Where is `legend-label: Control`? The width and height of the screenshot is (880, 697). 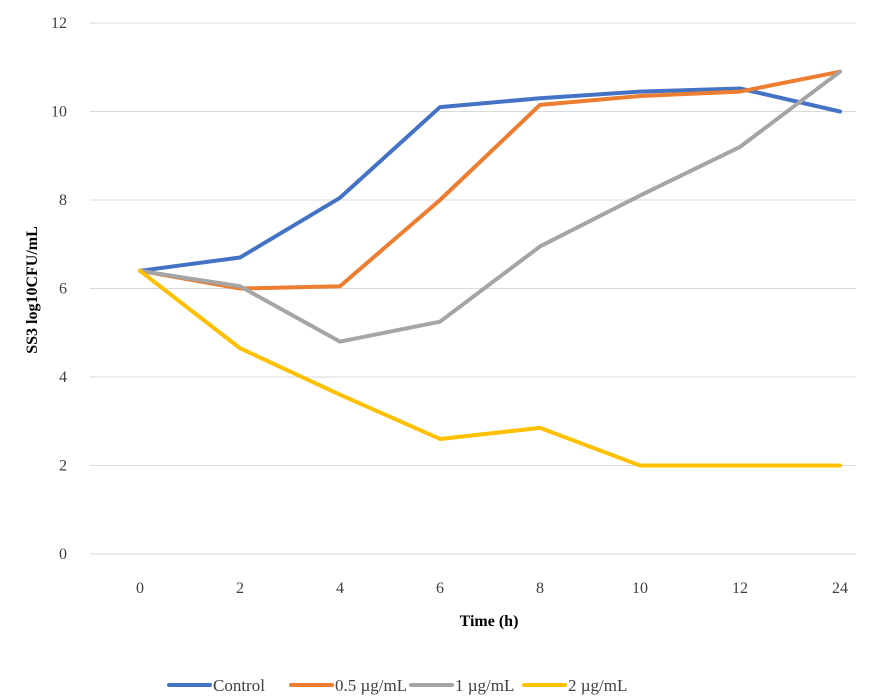 legend-label: Control is located at coordinates (239, 685).